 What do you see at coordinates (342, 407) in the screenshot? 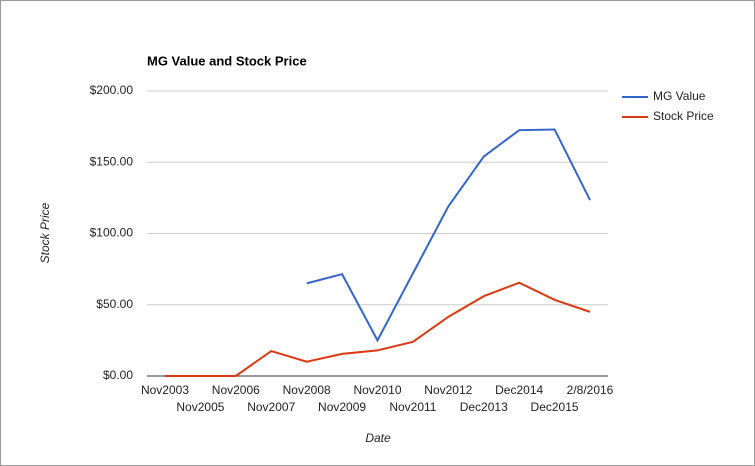
I see `x-tick-label: Nov2009` at bounding box center [342, 407].